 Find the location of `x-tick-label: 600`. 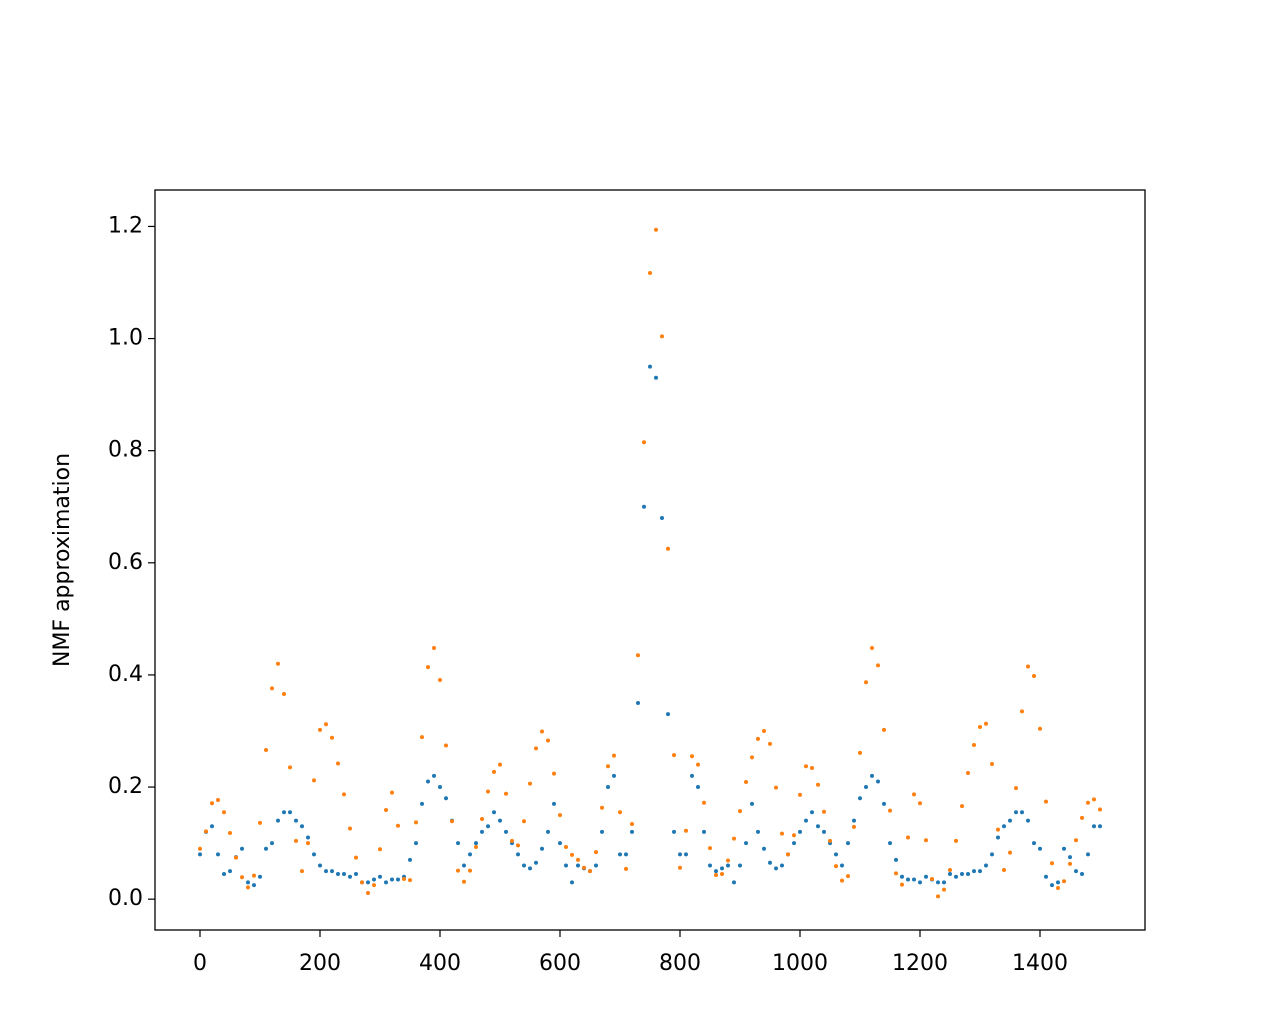

x-tick-label: 600 is located at coordinates (560, 963).